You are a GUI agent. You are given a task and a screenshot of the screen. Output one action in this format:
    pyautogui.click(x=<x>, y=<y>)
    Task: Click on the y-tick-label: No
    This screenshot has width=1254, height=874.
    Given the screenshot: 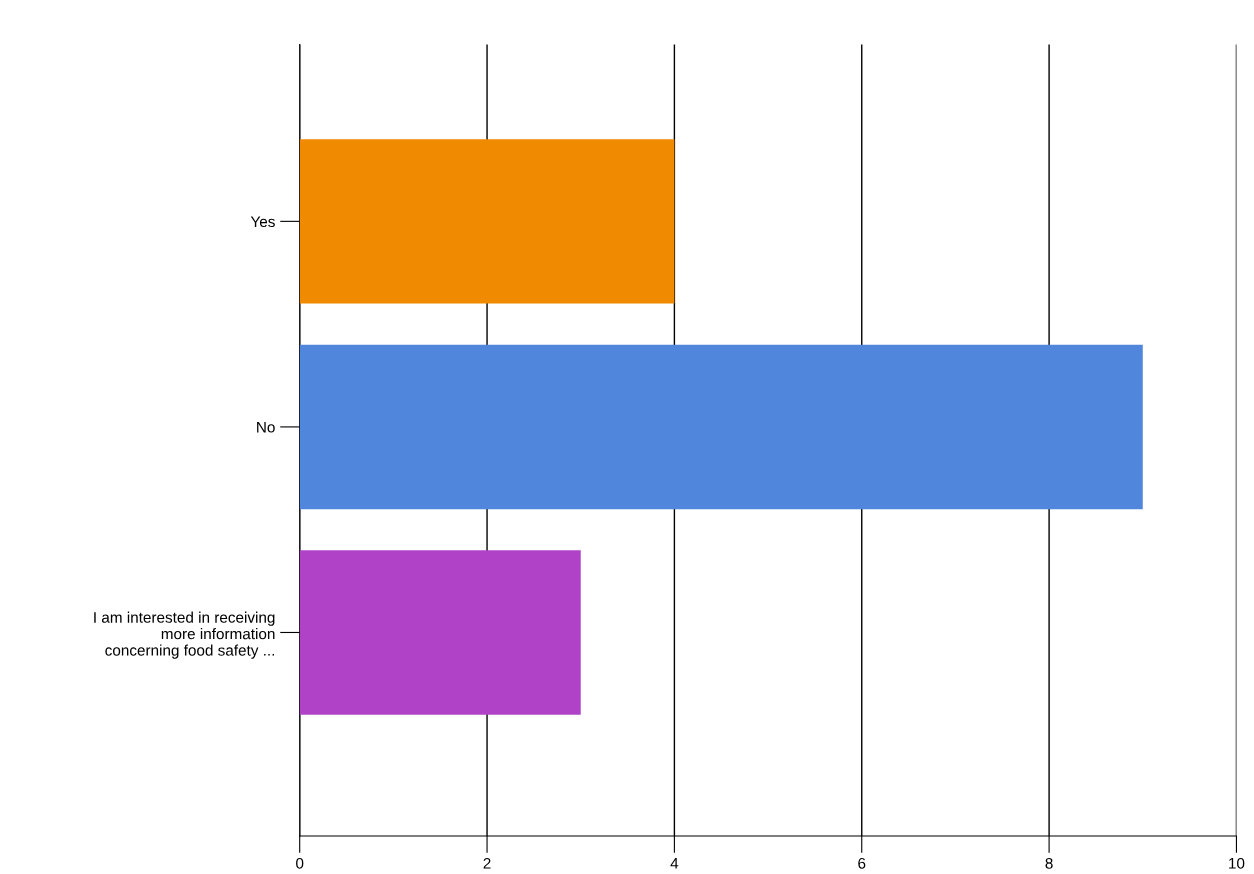 What is the action you would take?
    pyautogui.click(x=266, y=427)
    